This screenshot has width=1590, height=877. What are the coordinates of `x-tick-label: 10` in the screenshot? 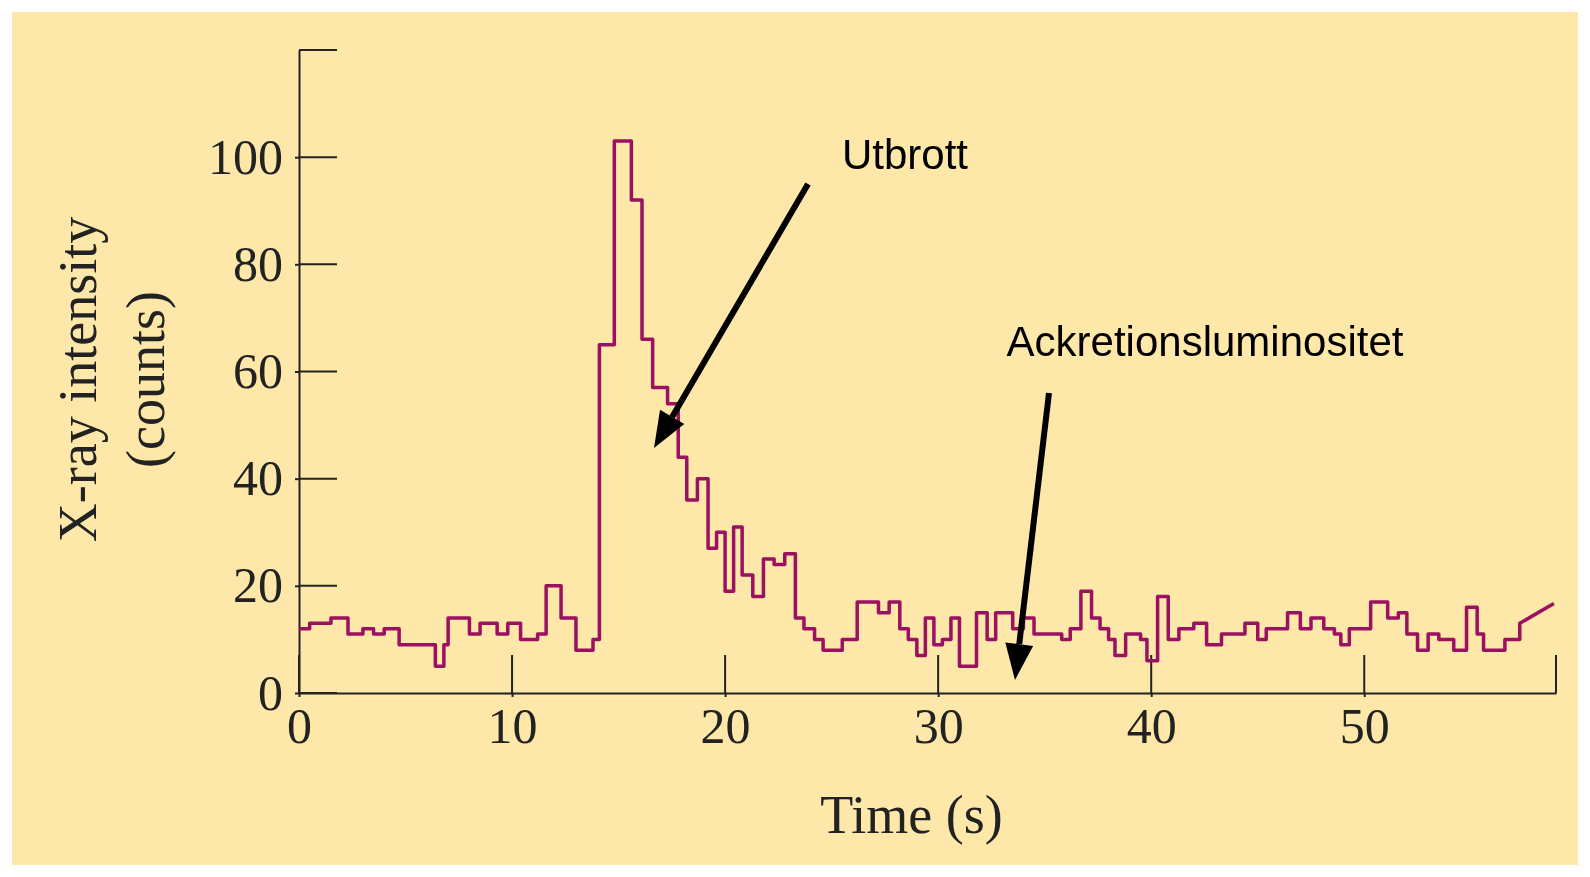 It's located at (512, 725).